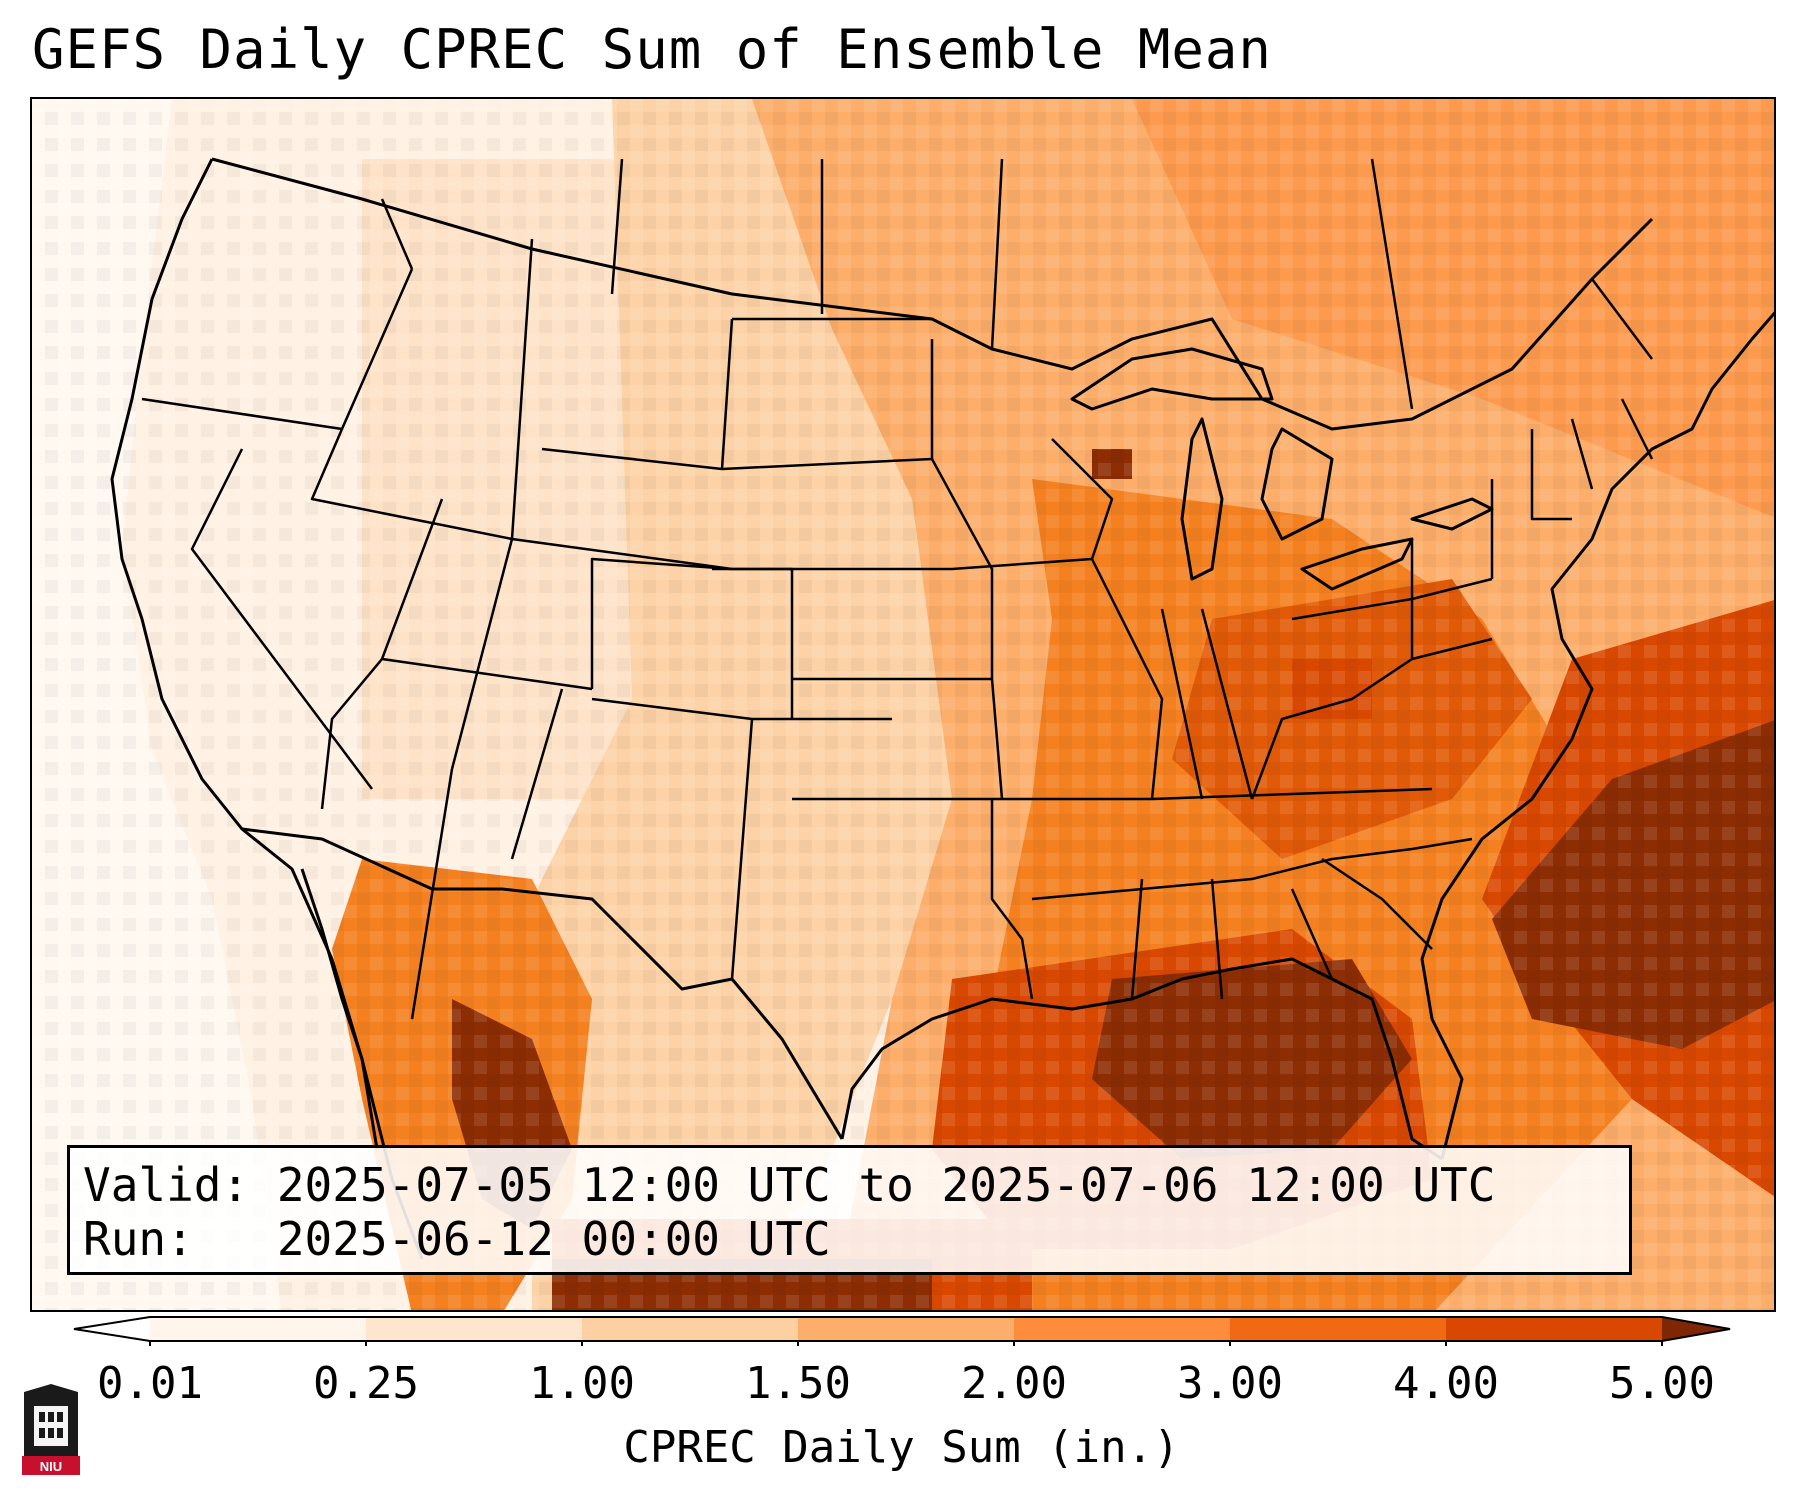 The height and width of the screenshot is (1500, 1803). What do you see at coordinates (51, 1429) in the screenshot?
I see `niu-logo-icon: NIU` at bounding box center [51, 1429].